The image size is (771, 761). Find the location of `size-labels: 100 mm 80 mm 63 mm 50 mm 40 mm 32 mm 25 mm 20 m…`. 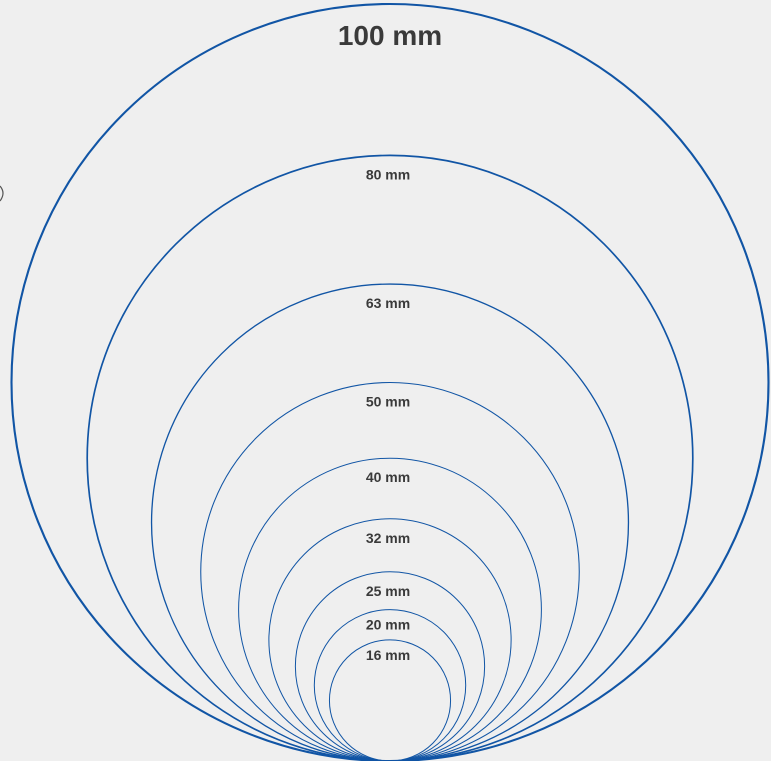

size-labels: 100 mm 80 mm 63 mm 50 mm 40 mm 32 mm 25 mm 20 m… is located at coordinates (390, 341).